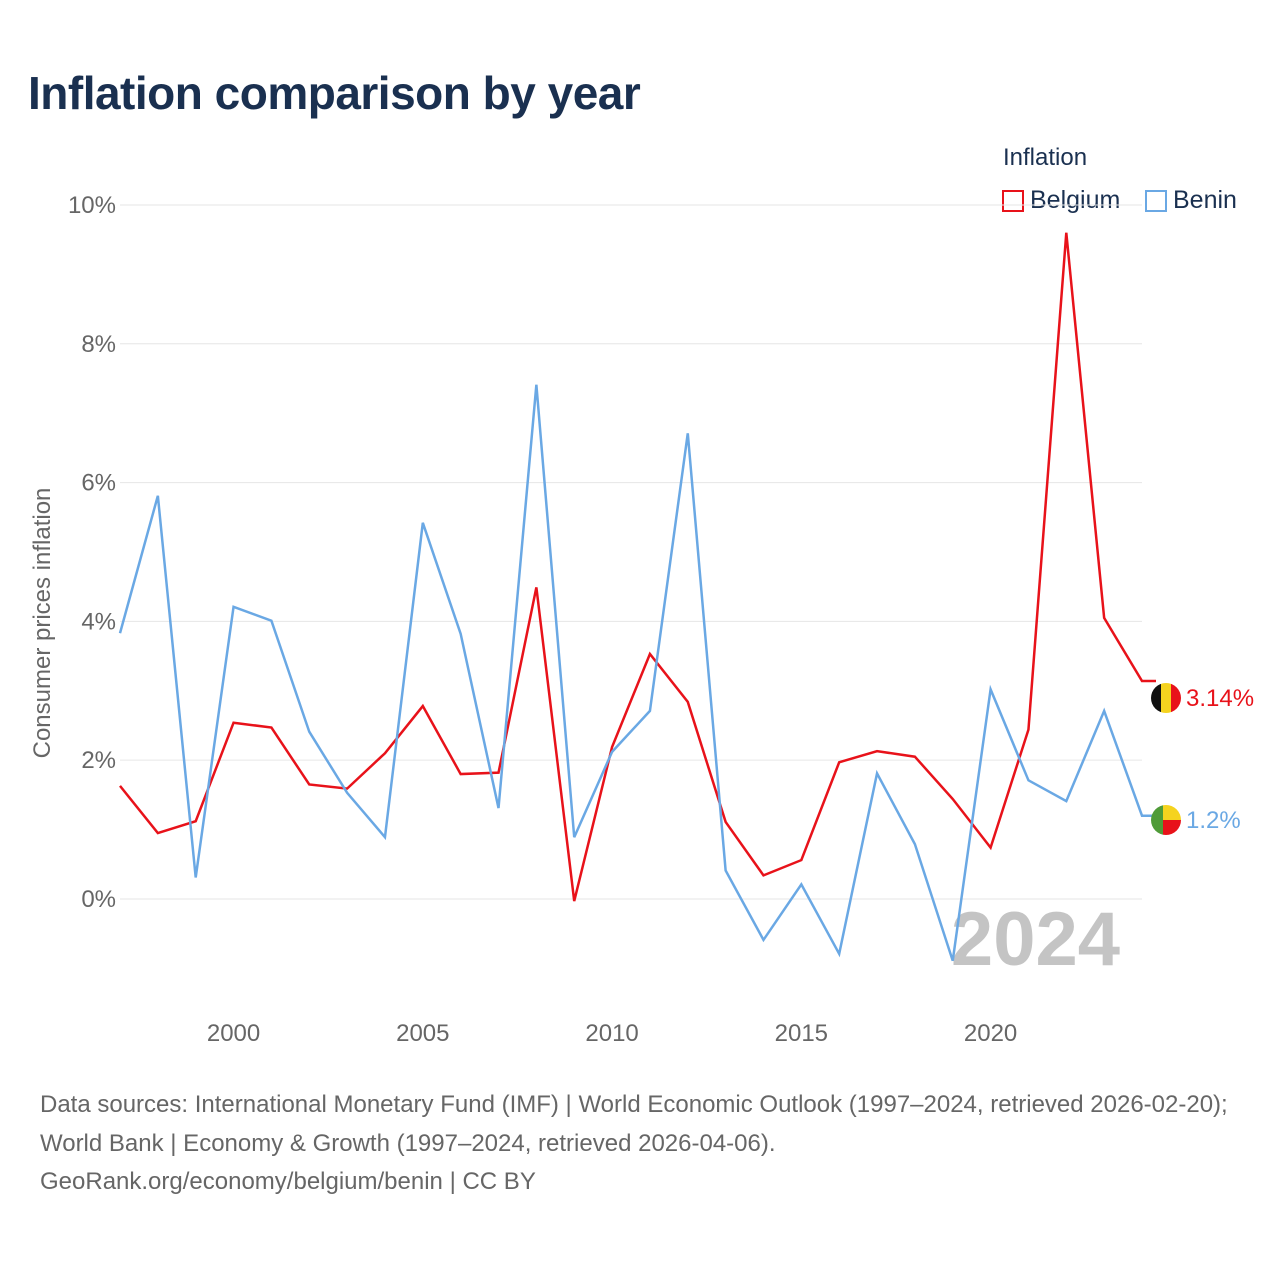  Describe the element at coordinates (1045, 157) in the screenshot. I see `legend-title: Inflation` at that location.